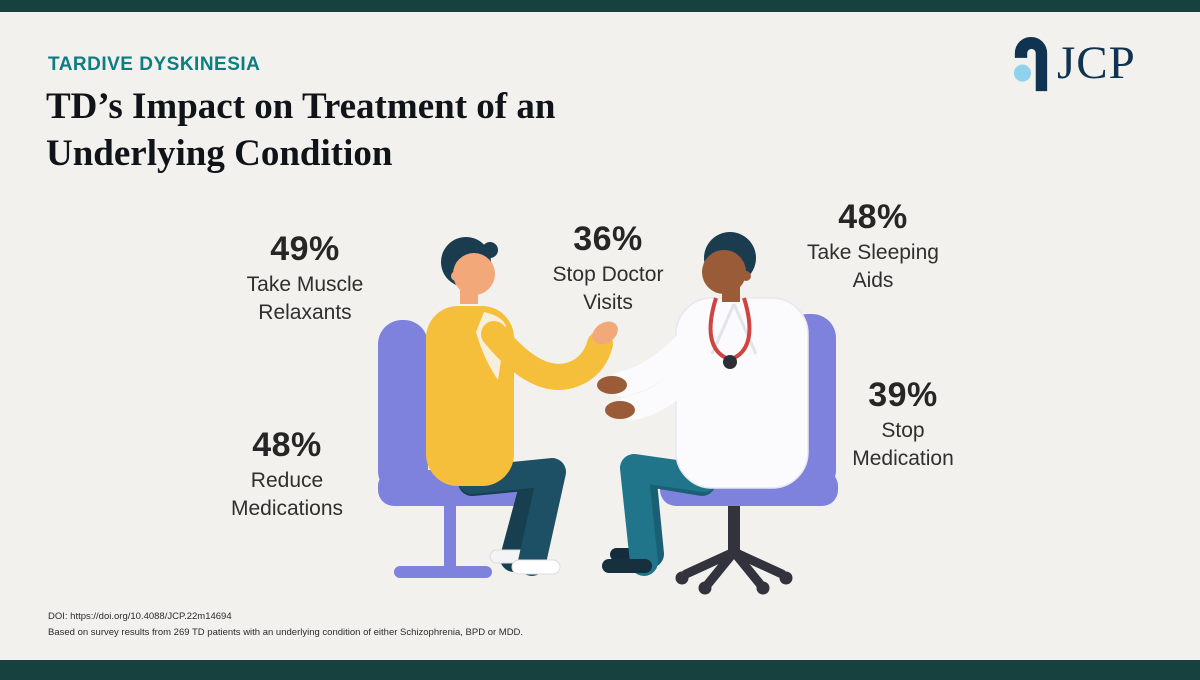  Describe the element at coordinates (287, 494) in the screenshot. I see `stat-label: Reduce Medications` at that location.